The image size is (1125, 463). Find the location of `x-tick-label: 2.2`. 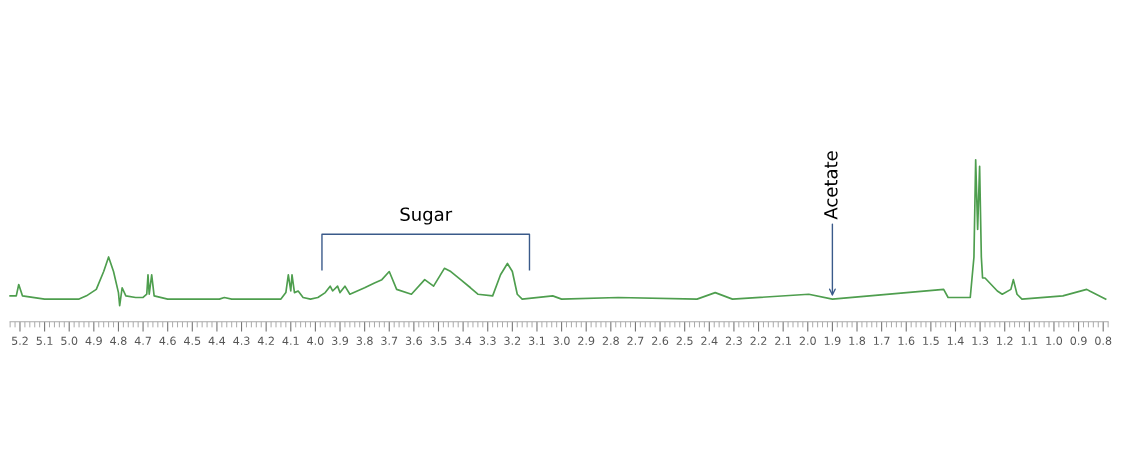

x-tick-label: 2.2 is located at coordinates (758, 340).